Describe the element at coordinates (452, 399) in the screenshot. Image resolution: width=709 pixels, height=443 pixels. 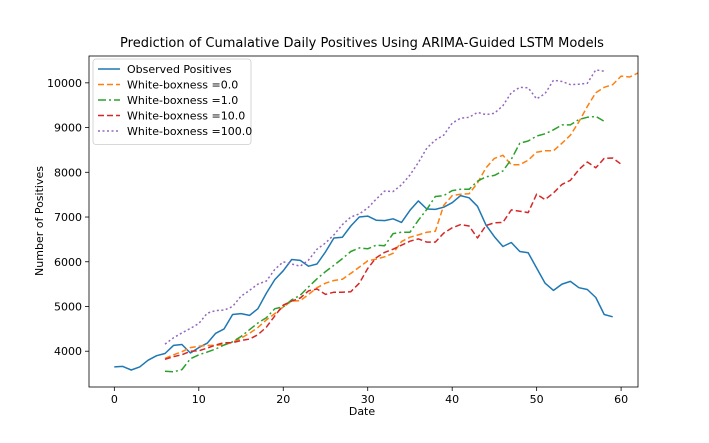
I see `x-tick-label: 40` at that location.